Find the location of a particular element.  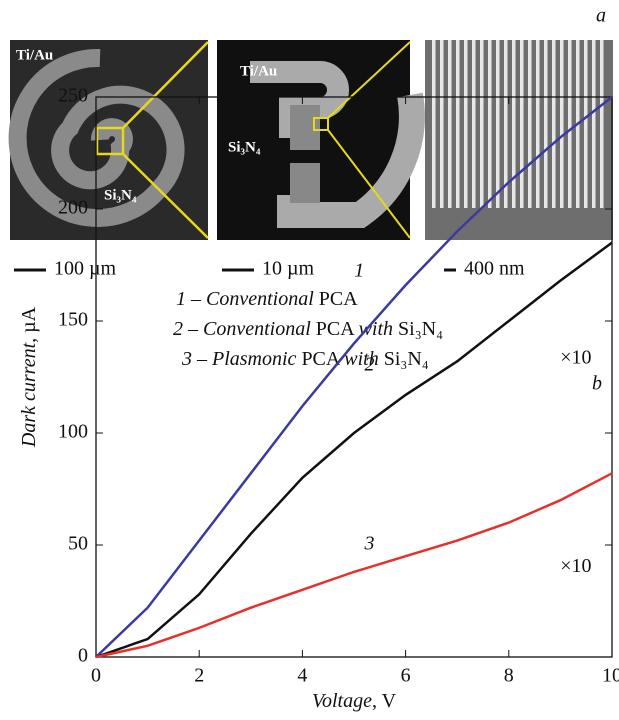

legend-text: 3 – is located at coordinates (194, 359).